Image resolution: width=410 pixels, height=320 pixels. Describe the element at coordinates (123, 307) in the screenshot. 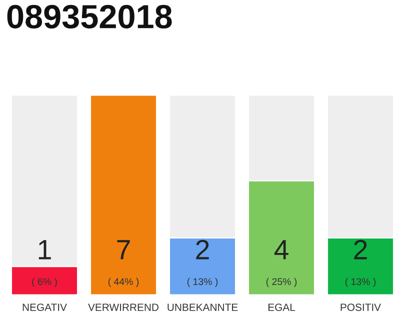

I see `x-tick-label: VERWIRREND` at that location.